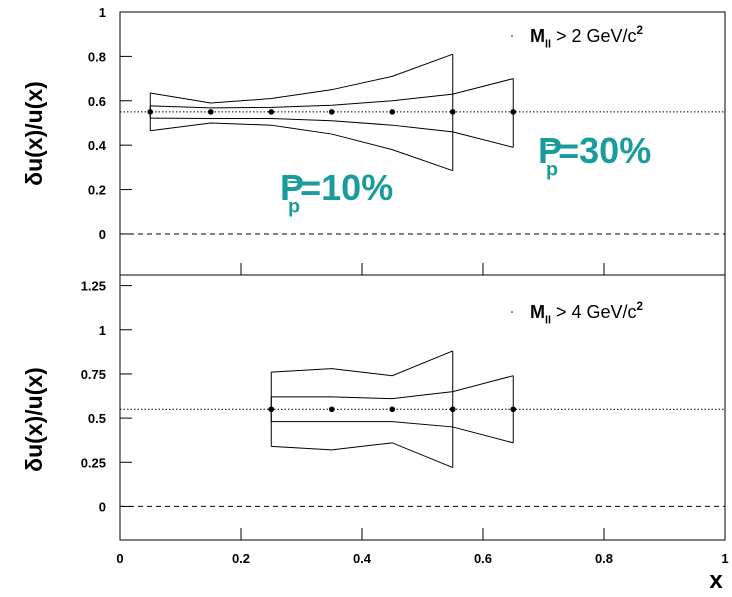 This screenshot has height=597, width=732. What do you see at coordinates (119, 558) in the screenshot?
I see `x-tick-label: 0` at bounding box center [119, 558].